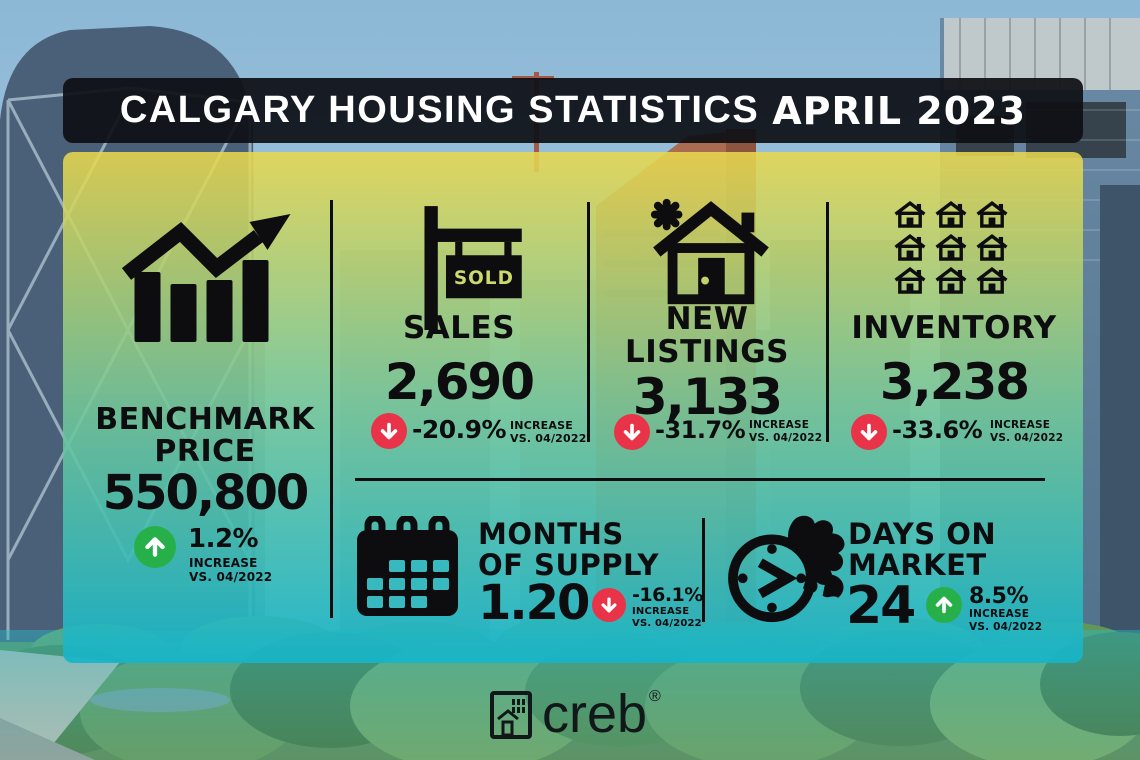  Describe the element at coordinates (206, 278) in the screenshot. I see `trending-up-chart-icon` at that location.